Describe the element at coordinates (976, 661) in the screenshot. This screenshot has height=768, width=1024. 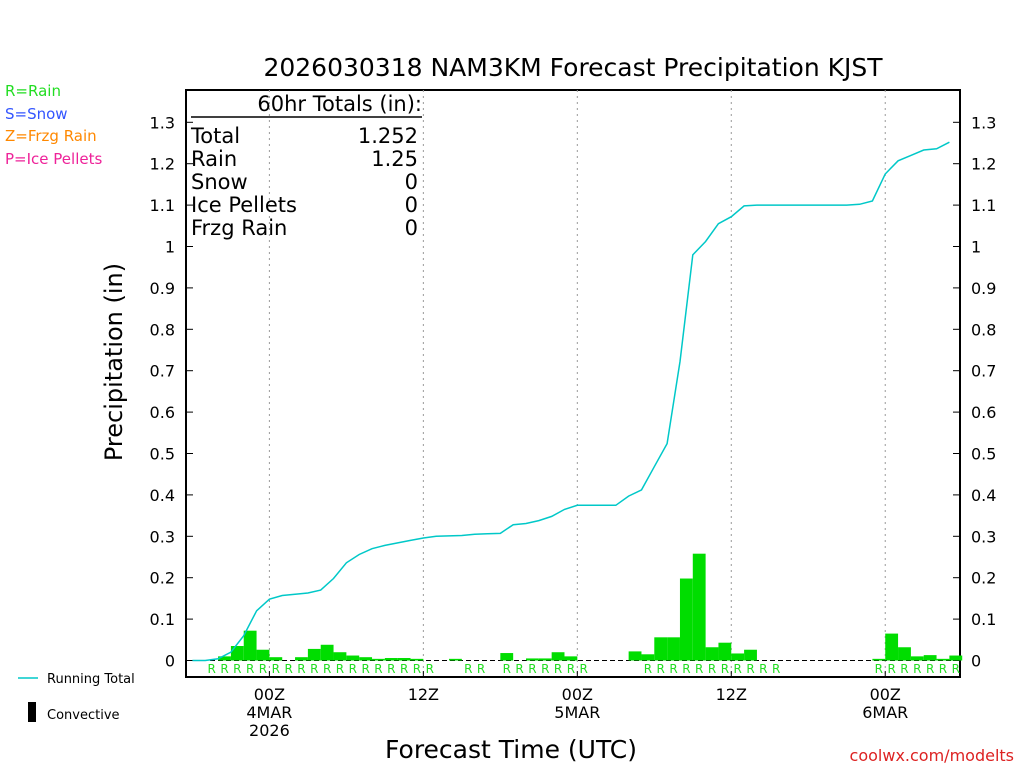
I see `y-tick-label-right: 0` at that location.